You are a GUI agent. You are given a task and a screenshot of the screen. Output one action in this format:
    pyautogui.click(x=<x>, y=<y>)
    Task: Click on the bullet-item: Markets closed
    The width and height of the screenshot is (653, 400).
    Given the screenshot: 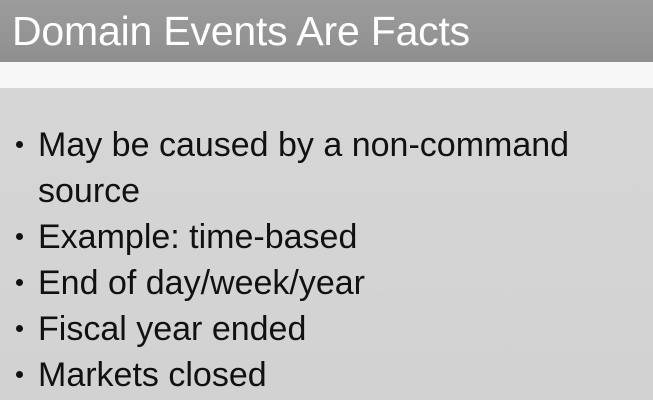 What is the action you would take?
    pyautogui.click(x=326, y=375)
    